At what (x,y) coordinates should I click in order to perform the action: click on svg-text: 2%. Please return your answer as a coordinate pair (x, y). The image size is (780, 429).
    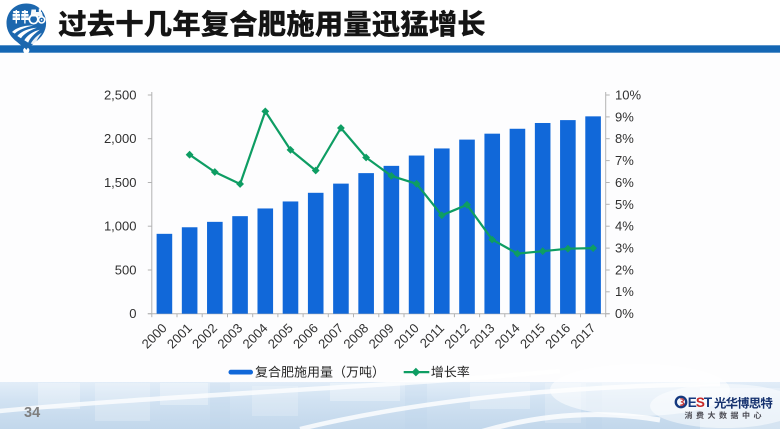
    Looking at the image, I should click on (624, 269).